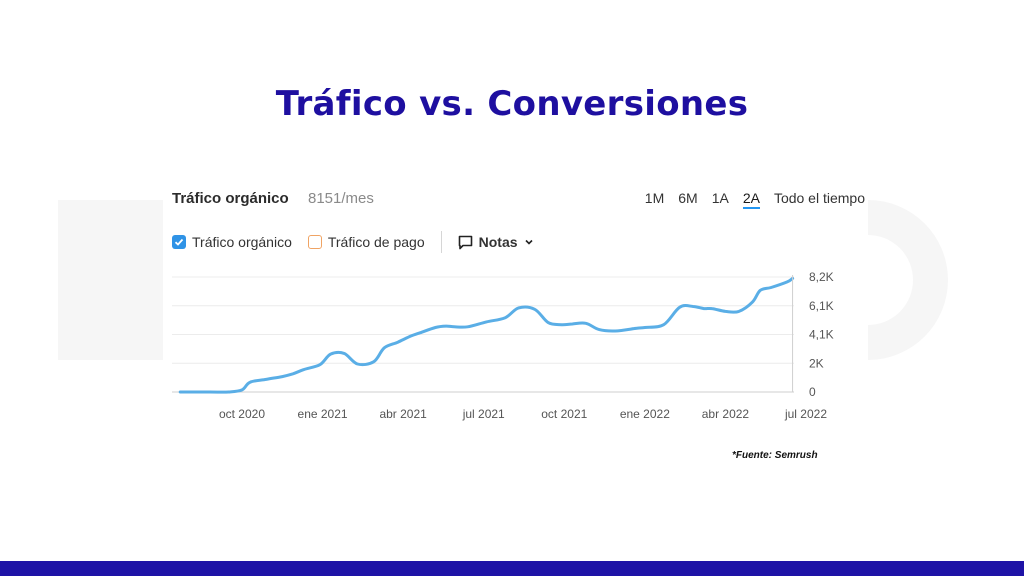 Image resolution: width=1024 pixels, height=576 pixels. What do you see at coordinates (403, 414) in the screenshot?
I see `x-tick-label: abr 2021` at bounding box center [403, 414].